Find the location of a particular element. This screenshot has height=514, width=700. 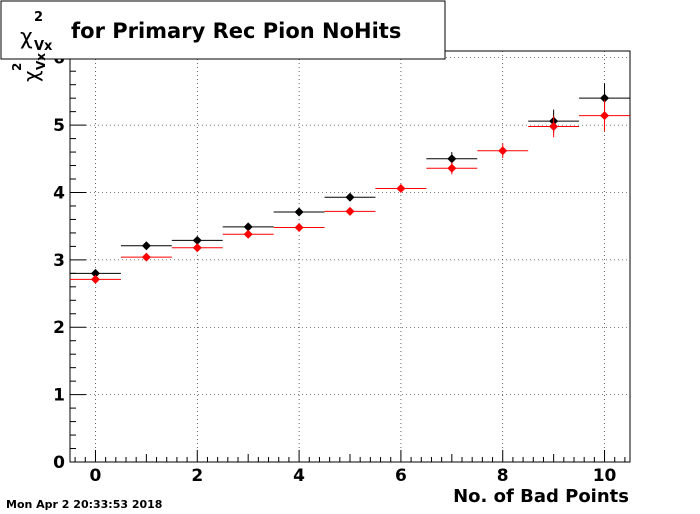

timestamp: Mon Apr 2 20:33:53 2018 is located at coordinates (84, 504).